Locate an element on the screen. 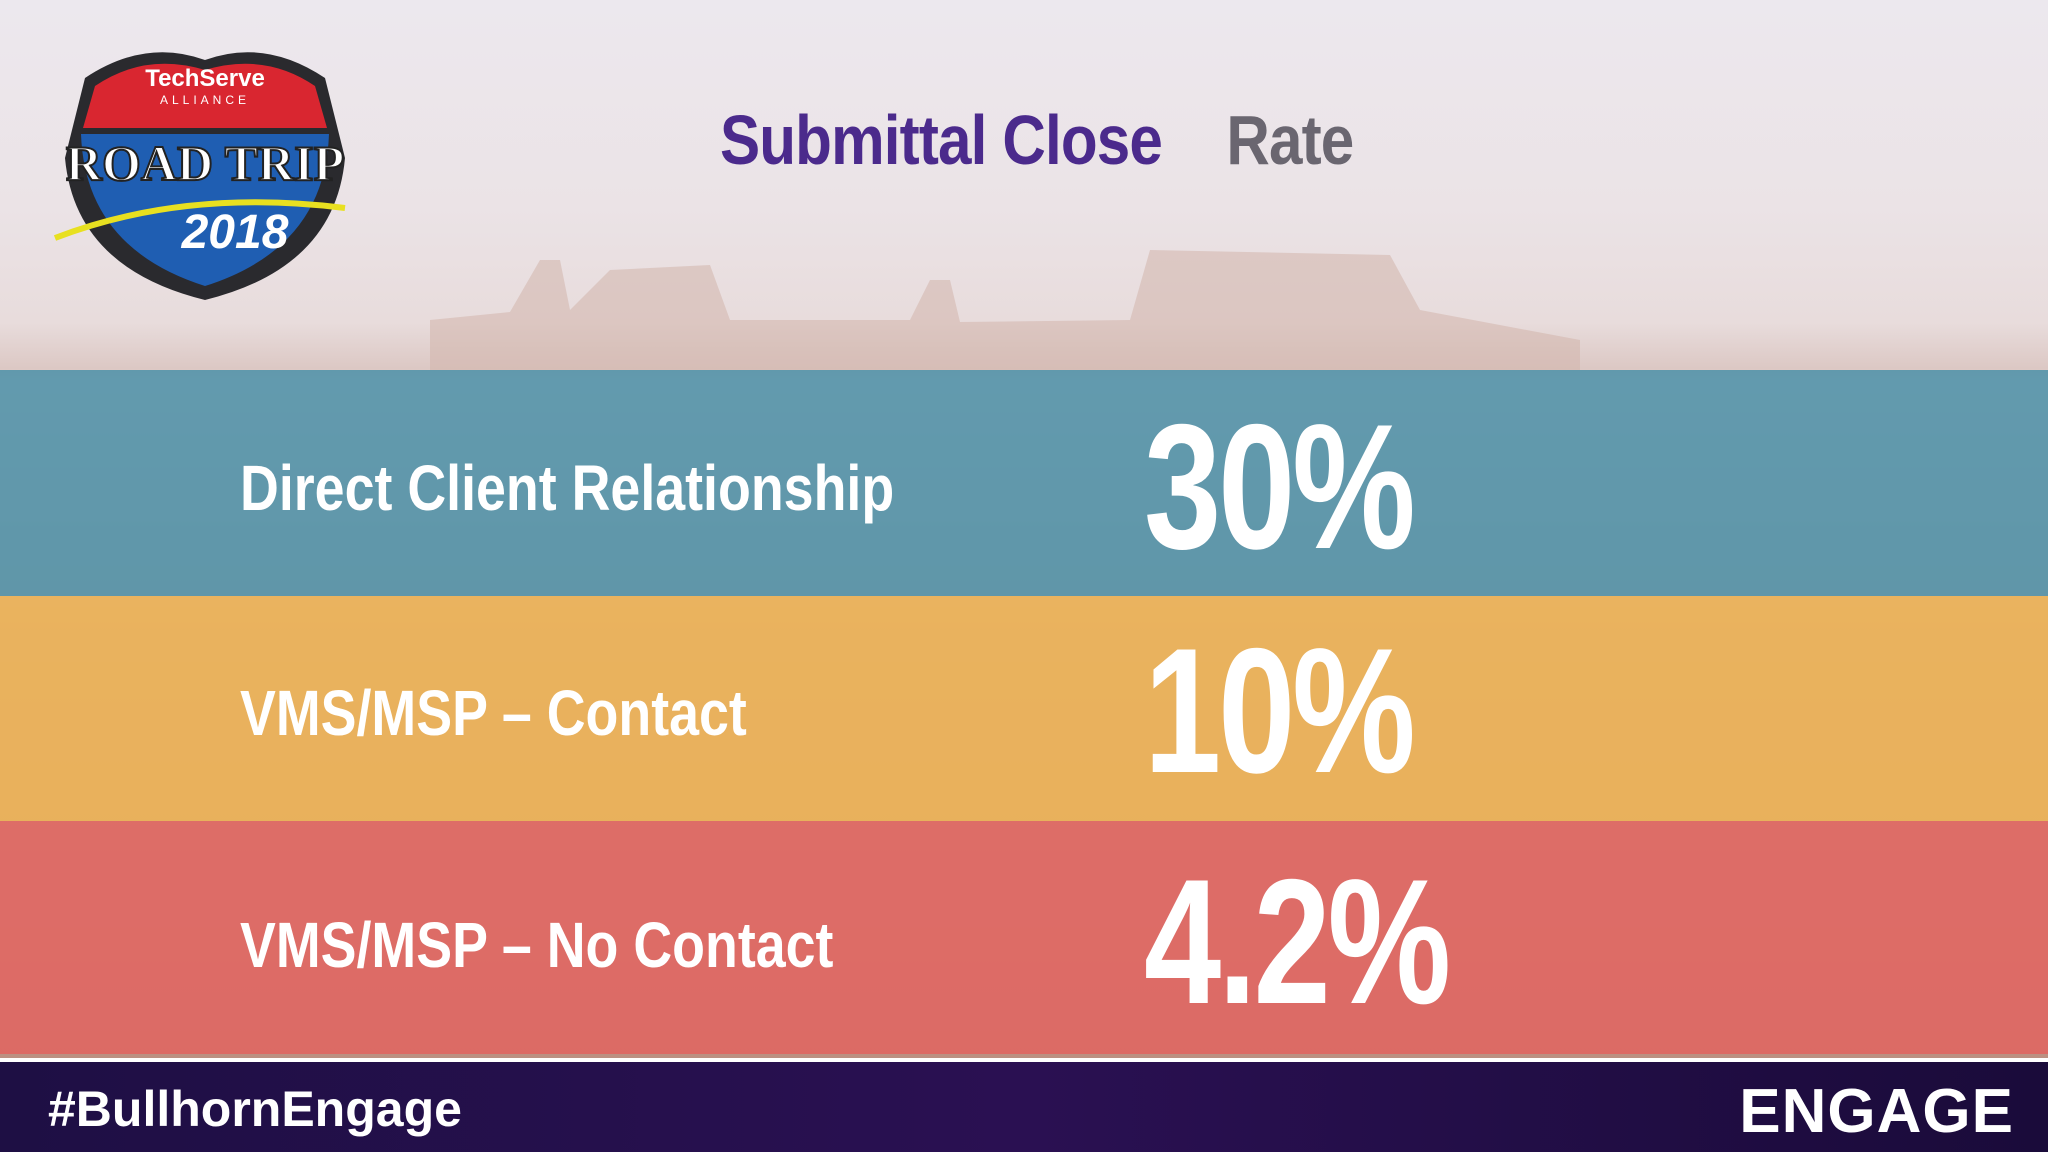  title: Submittal Close Rate is located at coordinates (1024, 140).